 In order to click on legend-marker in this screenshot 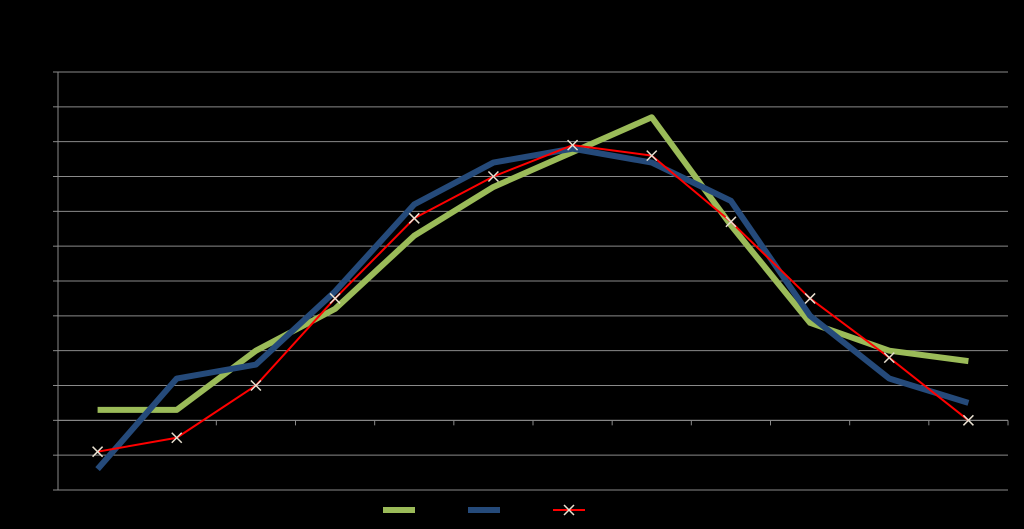, I will do `click(569, 510)`.